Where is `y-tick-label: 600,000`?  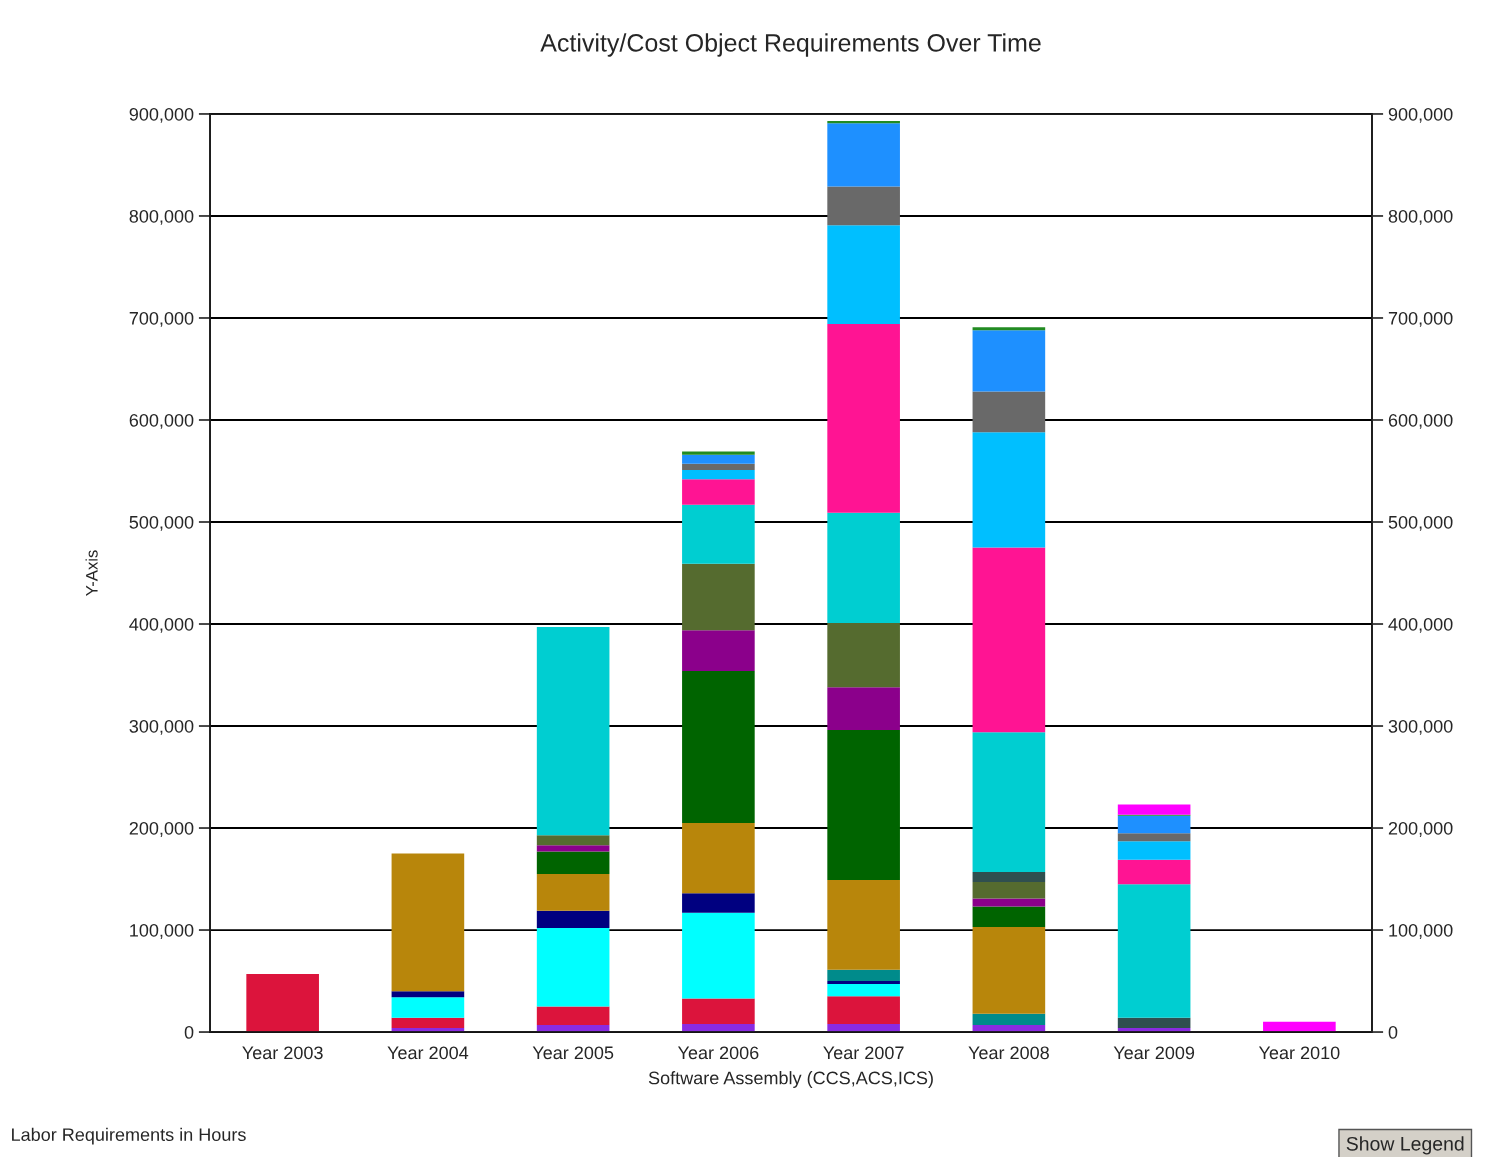
y-tick-label: 600,000 is located at coordinates (161, 421).